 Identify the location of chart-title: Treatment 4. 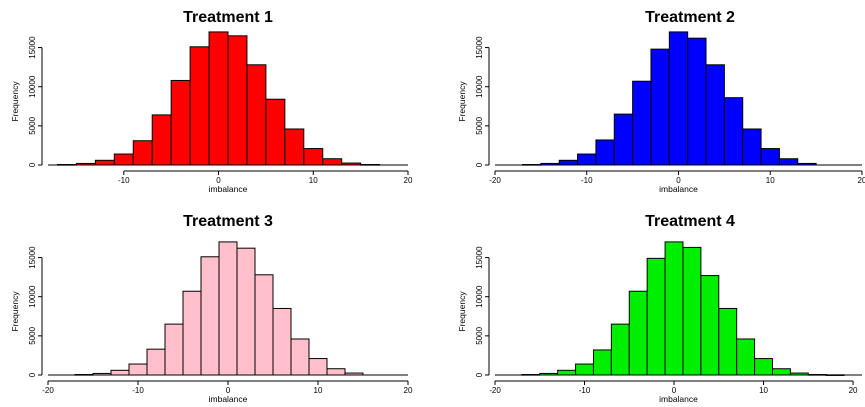
(690, 221).